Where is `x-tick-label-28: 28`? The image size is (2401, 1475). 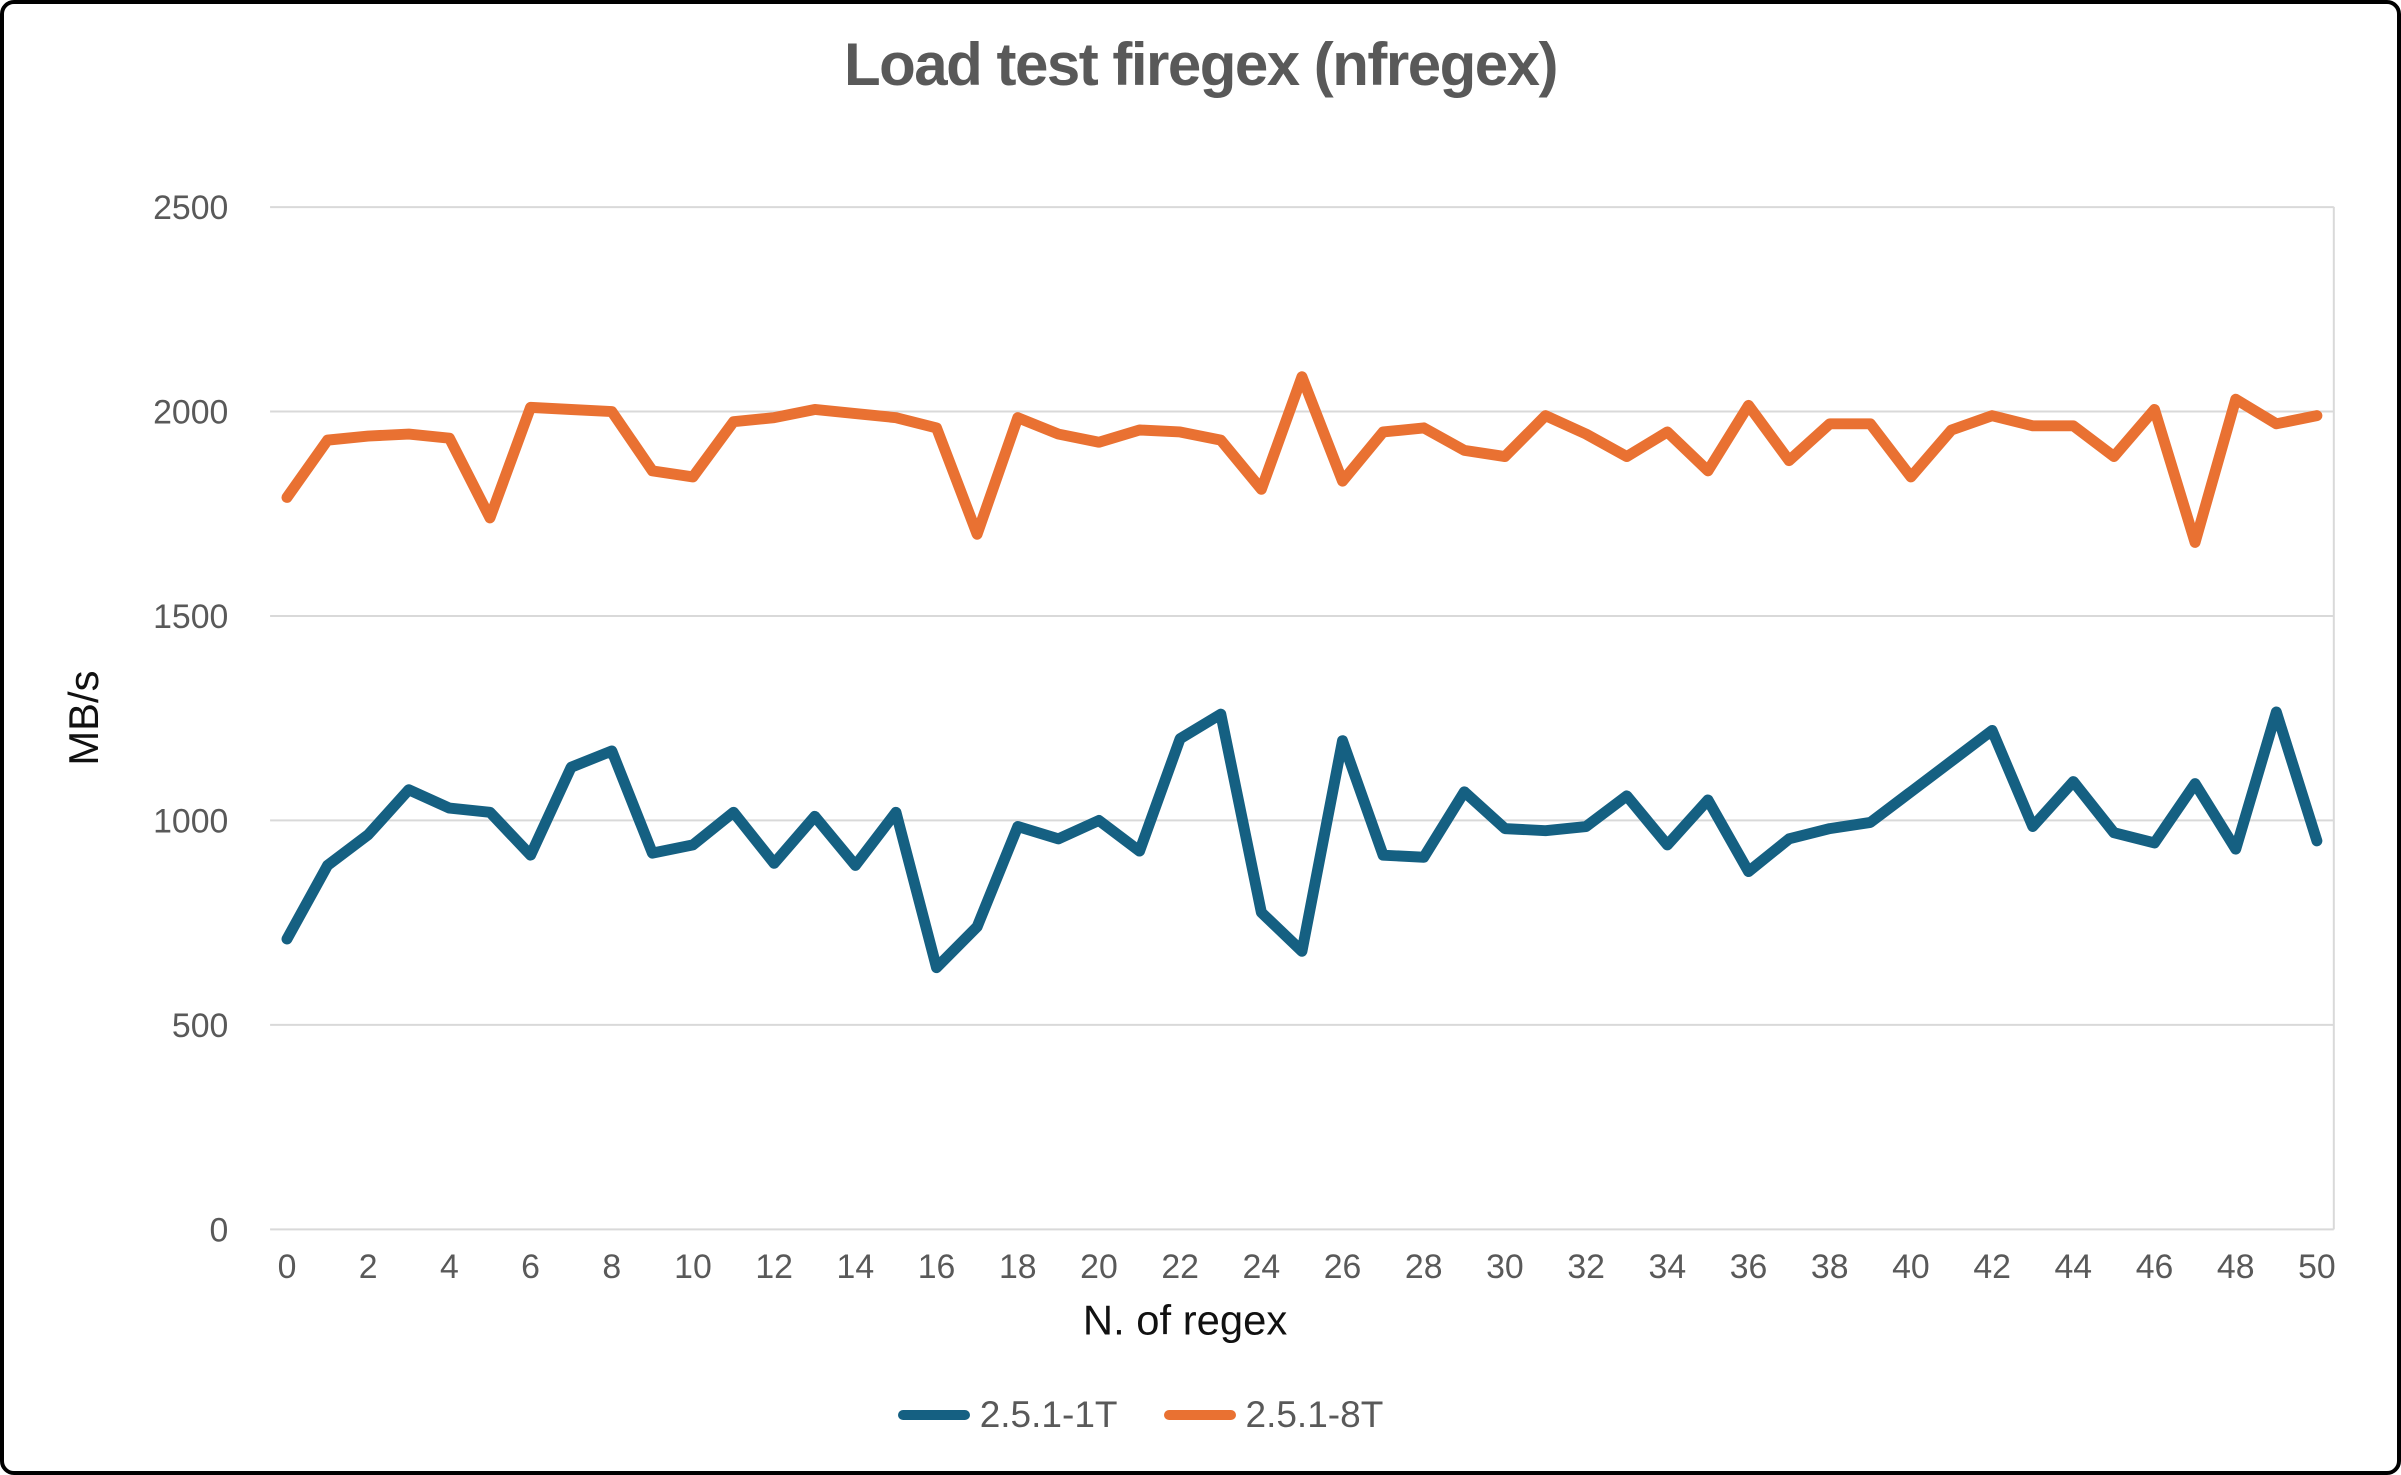 x-tick-label-28: 28 is located at coordinates (1424, 1267).